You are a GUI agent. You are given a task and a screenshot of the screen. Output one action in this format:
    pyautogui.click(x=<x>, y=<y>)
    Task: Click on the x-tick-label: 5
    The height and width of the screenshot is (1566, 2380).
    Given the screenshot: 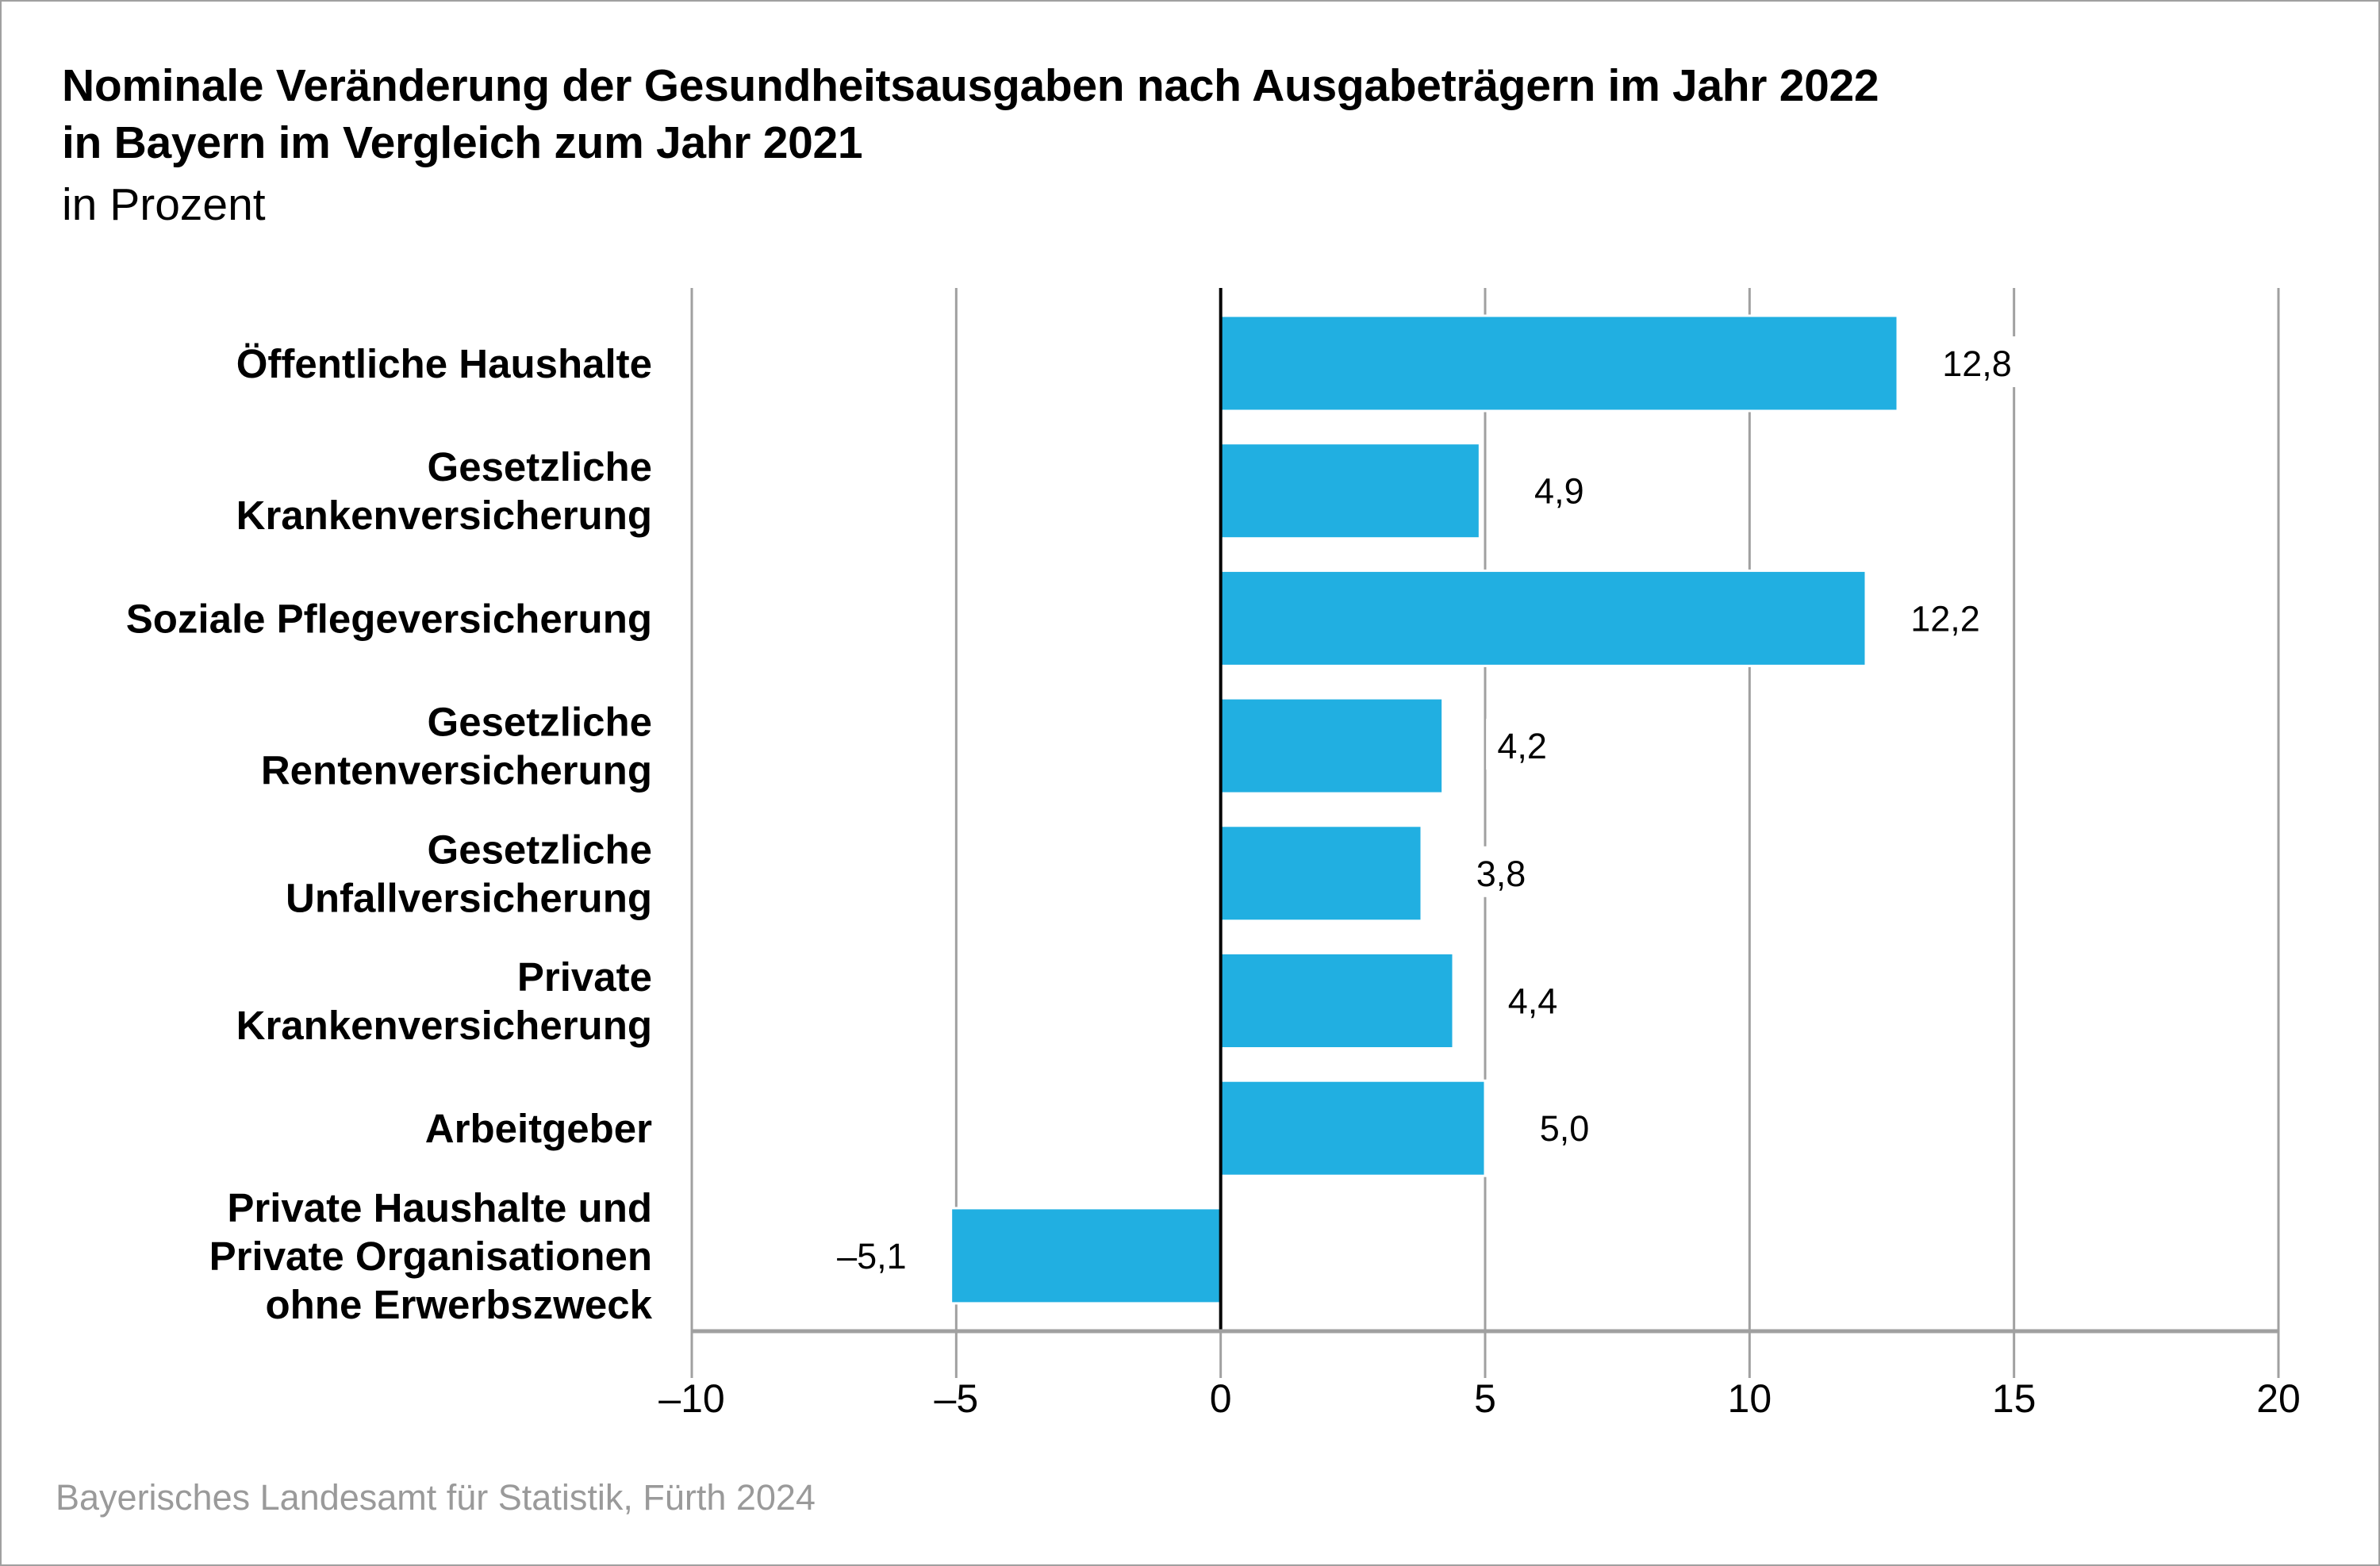 What is the action you would take?
    pyautogui.click(x=1485, y=1398)
    